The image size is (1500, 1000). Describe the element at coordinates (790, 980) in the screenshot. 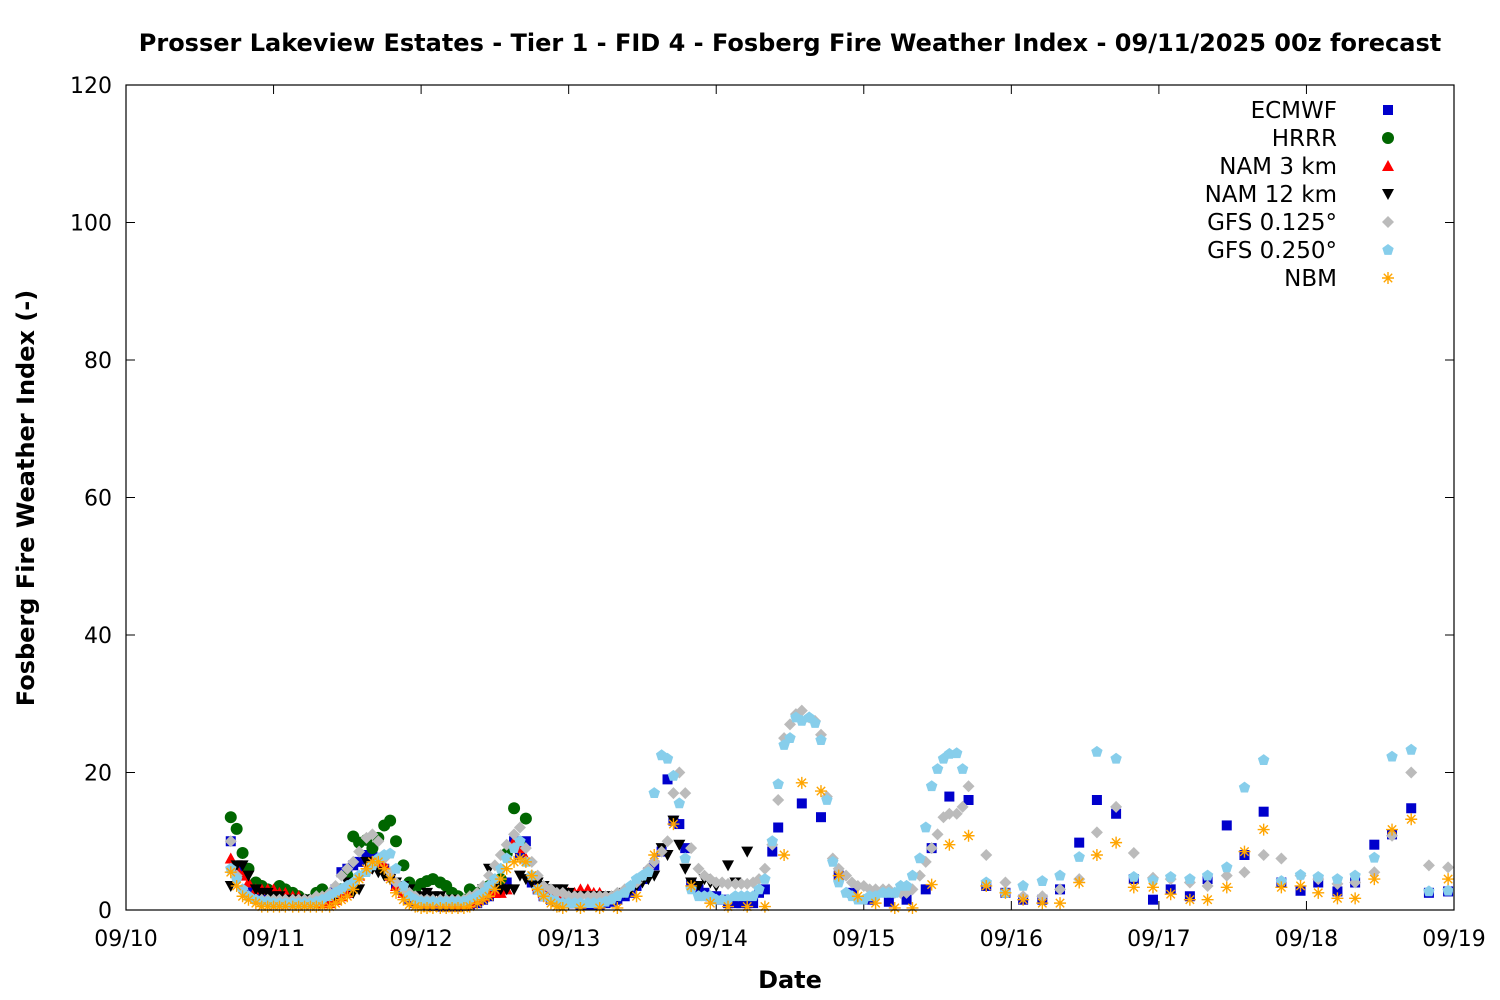

I see `x-axis-label: Date` at that location.